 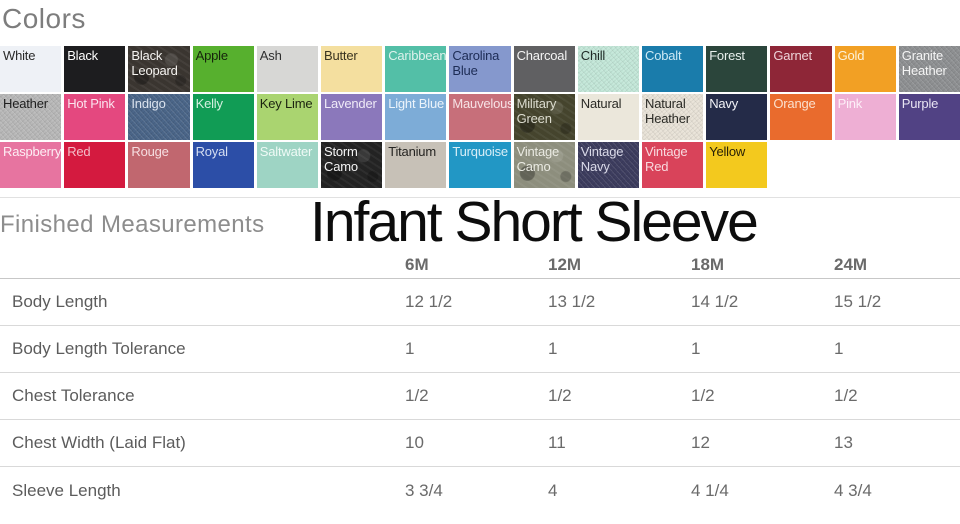 I want to click on measurement-value: 4, so click(x=553, y=490).